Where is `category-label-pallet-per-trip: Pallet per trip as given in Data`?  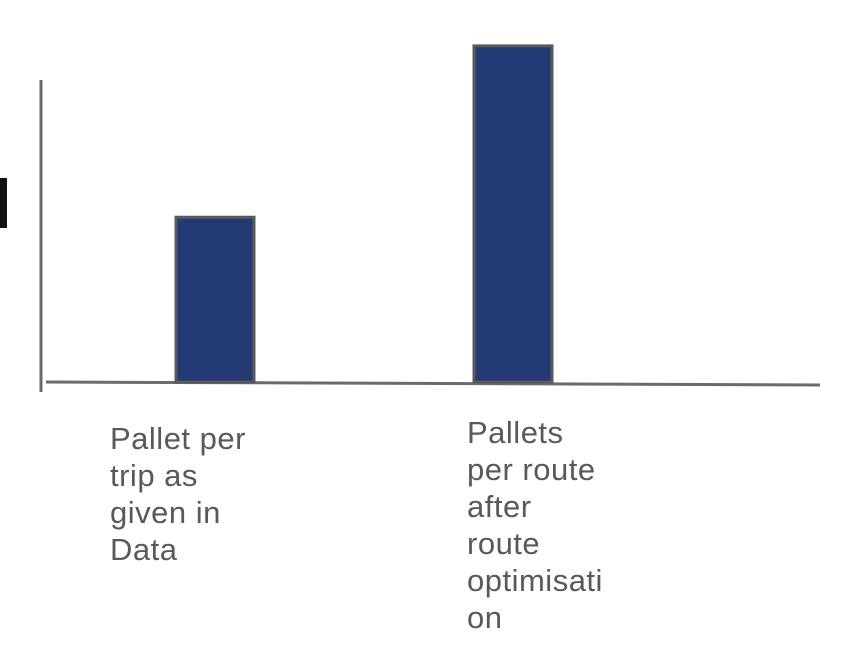 category-label-pallet-per-trip: Pallet per trip as given in Data is located at coordinates (178, 494).